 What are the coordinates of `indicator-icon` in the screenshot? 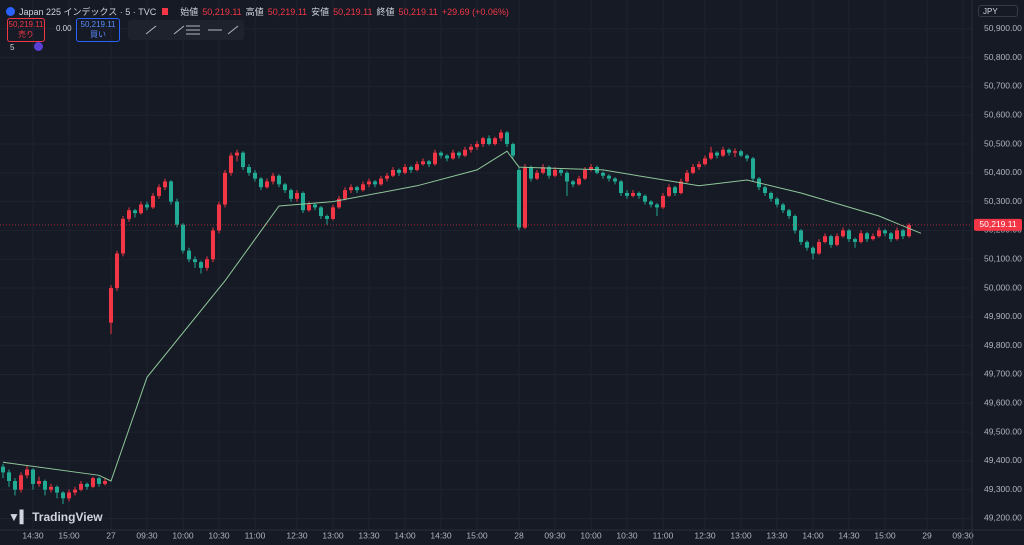 It's located at (38, 46).